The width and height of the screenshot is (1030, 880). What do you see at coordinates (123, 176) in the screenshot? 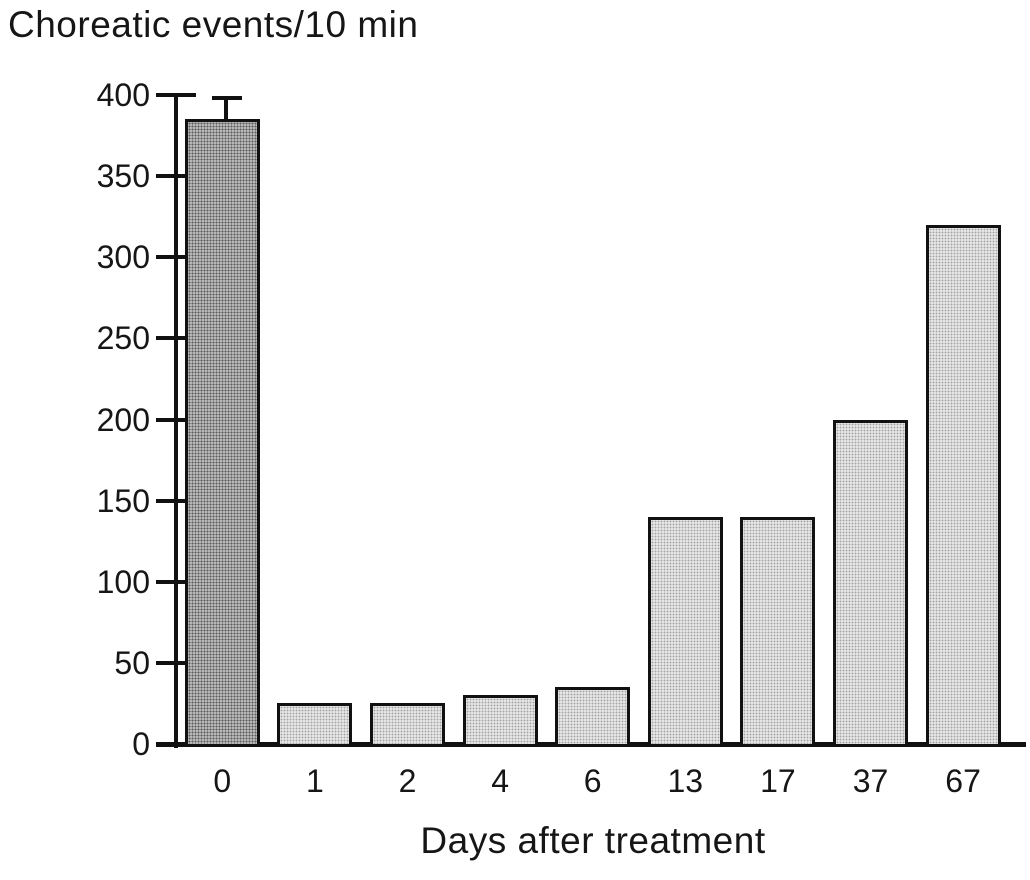
I see `y-tick-label: 350` at bounding box center [123, 176].